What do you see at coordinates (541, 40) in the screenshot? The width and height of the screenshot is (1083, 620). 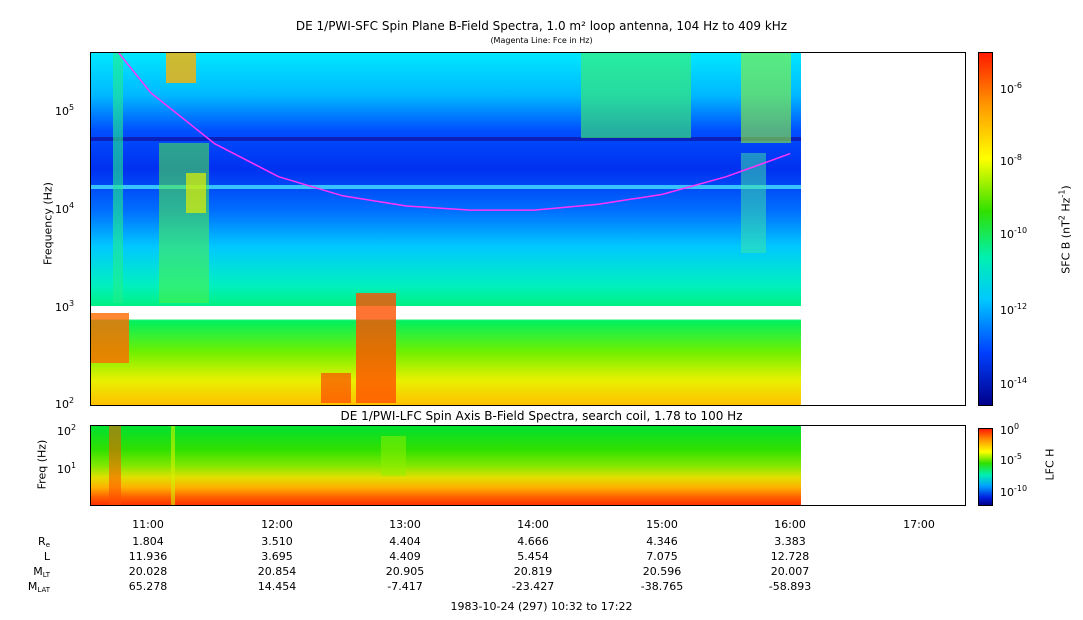 I see `top-panel-subtitle: (Magenta Line: Fce in Hz)` at bounding box center [541, 40].